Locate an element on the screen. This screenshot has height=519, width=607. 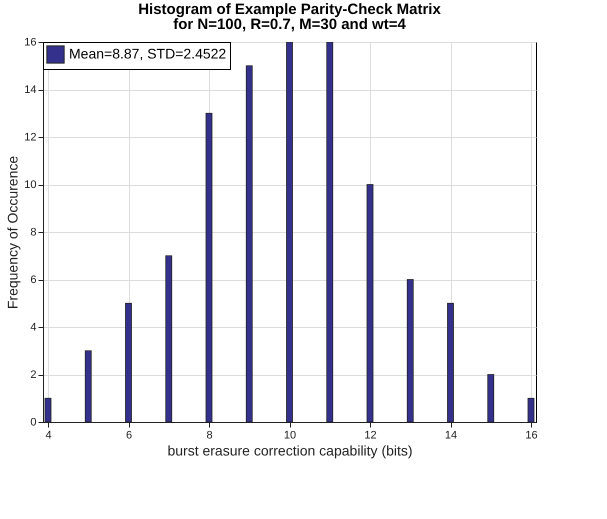
y-tick-label: 8 is located at coordinates (33, 232).